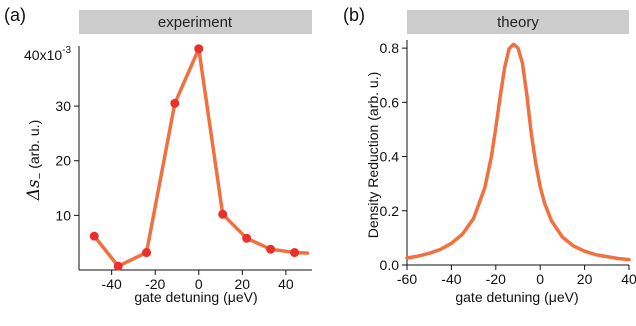  What do you see at coordinates (63, 106) in the screenshot?
I see `panel-a-y-tick-label: 30` at bounding box center [63, 106].